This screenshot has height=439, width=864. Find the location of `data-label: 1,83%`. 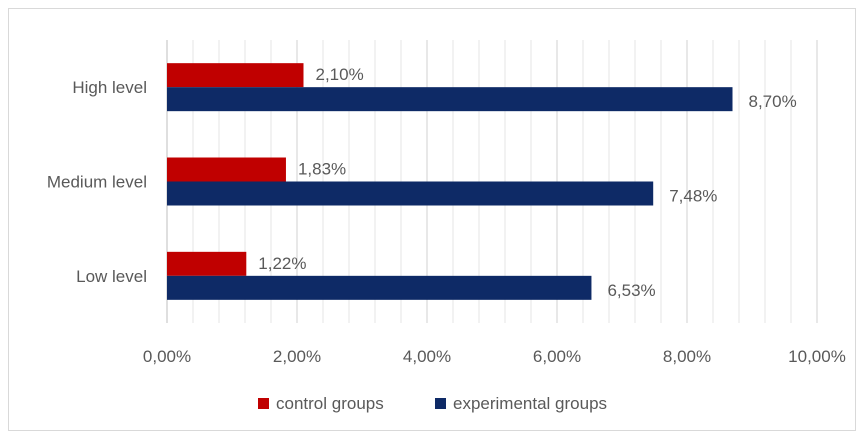

data-label: 1,83% is located at coordinates (322, 169).